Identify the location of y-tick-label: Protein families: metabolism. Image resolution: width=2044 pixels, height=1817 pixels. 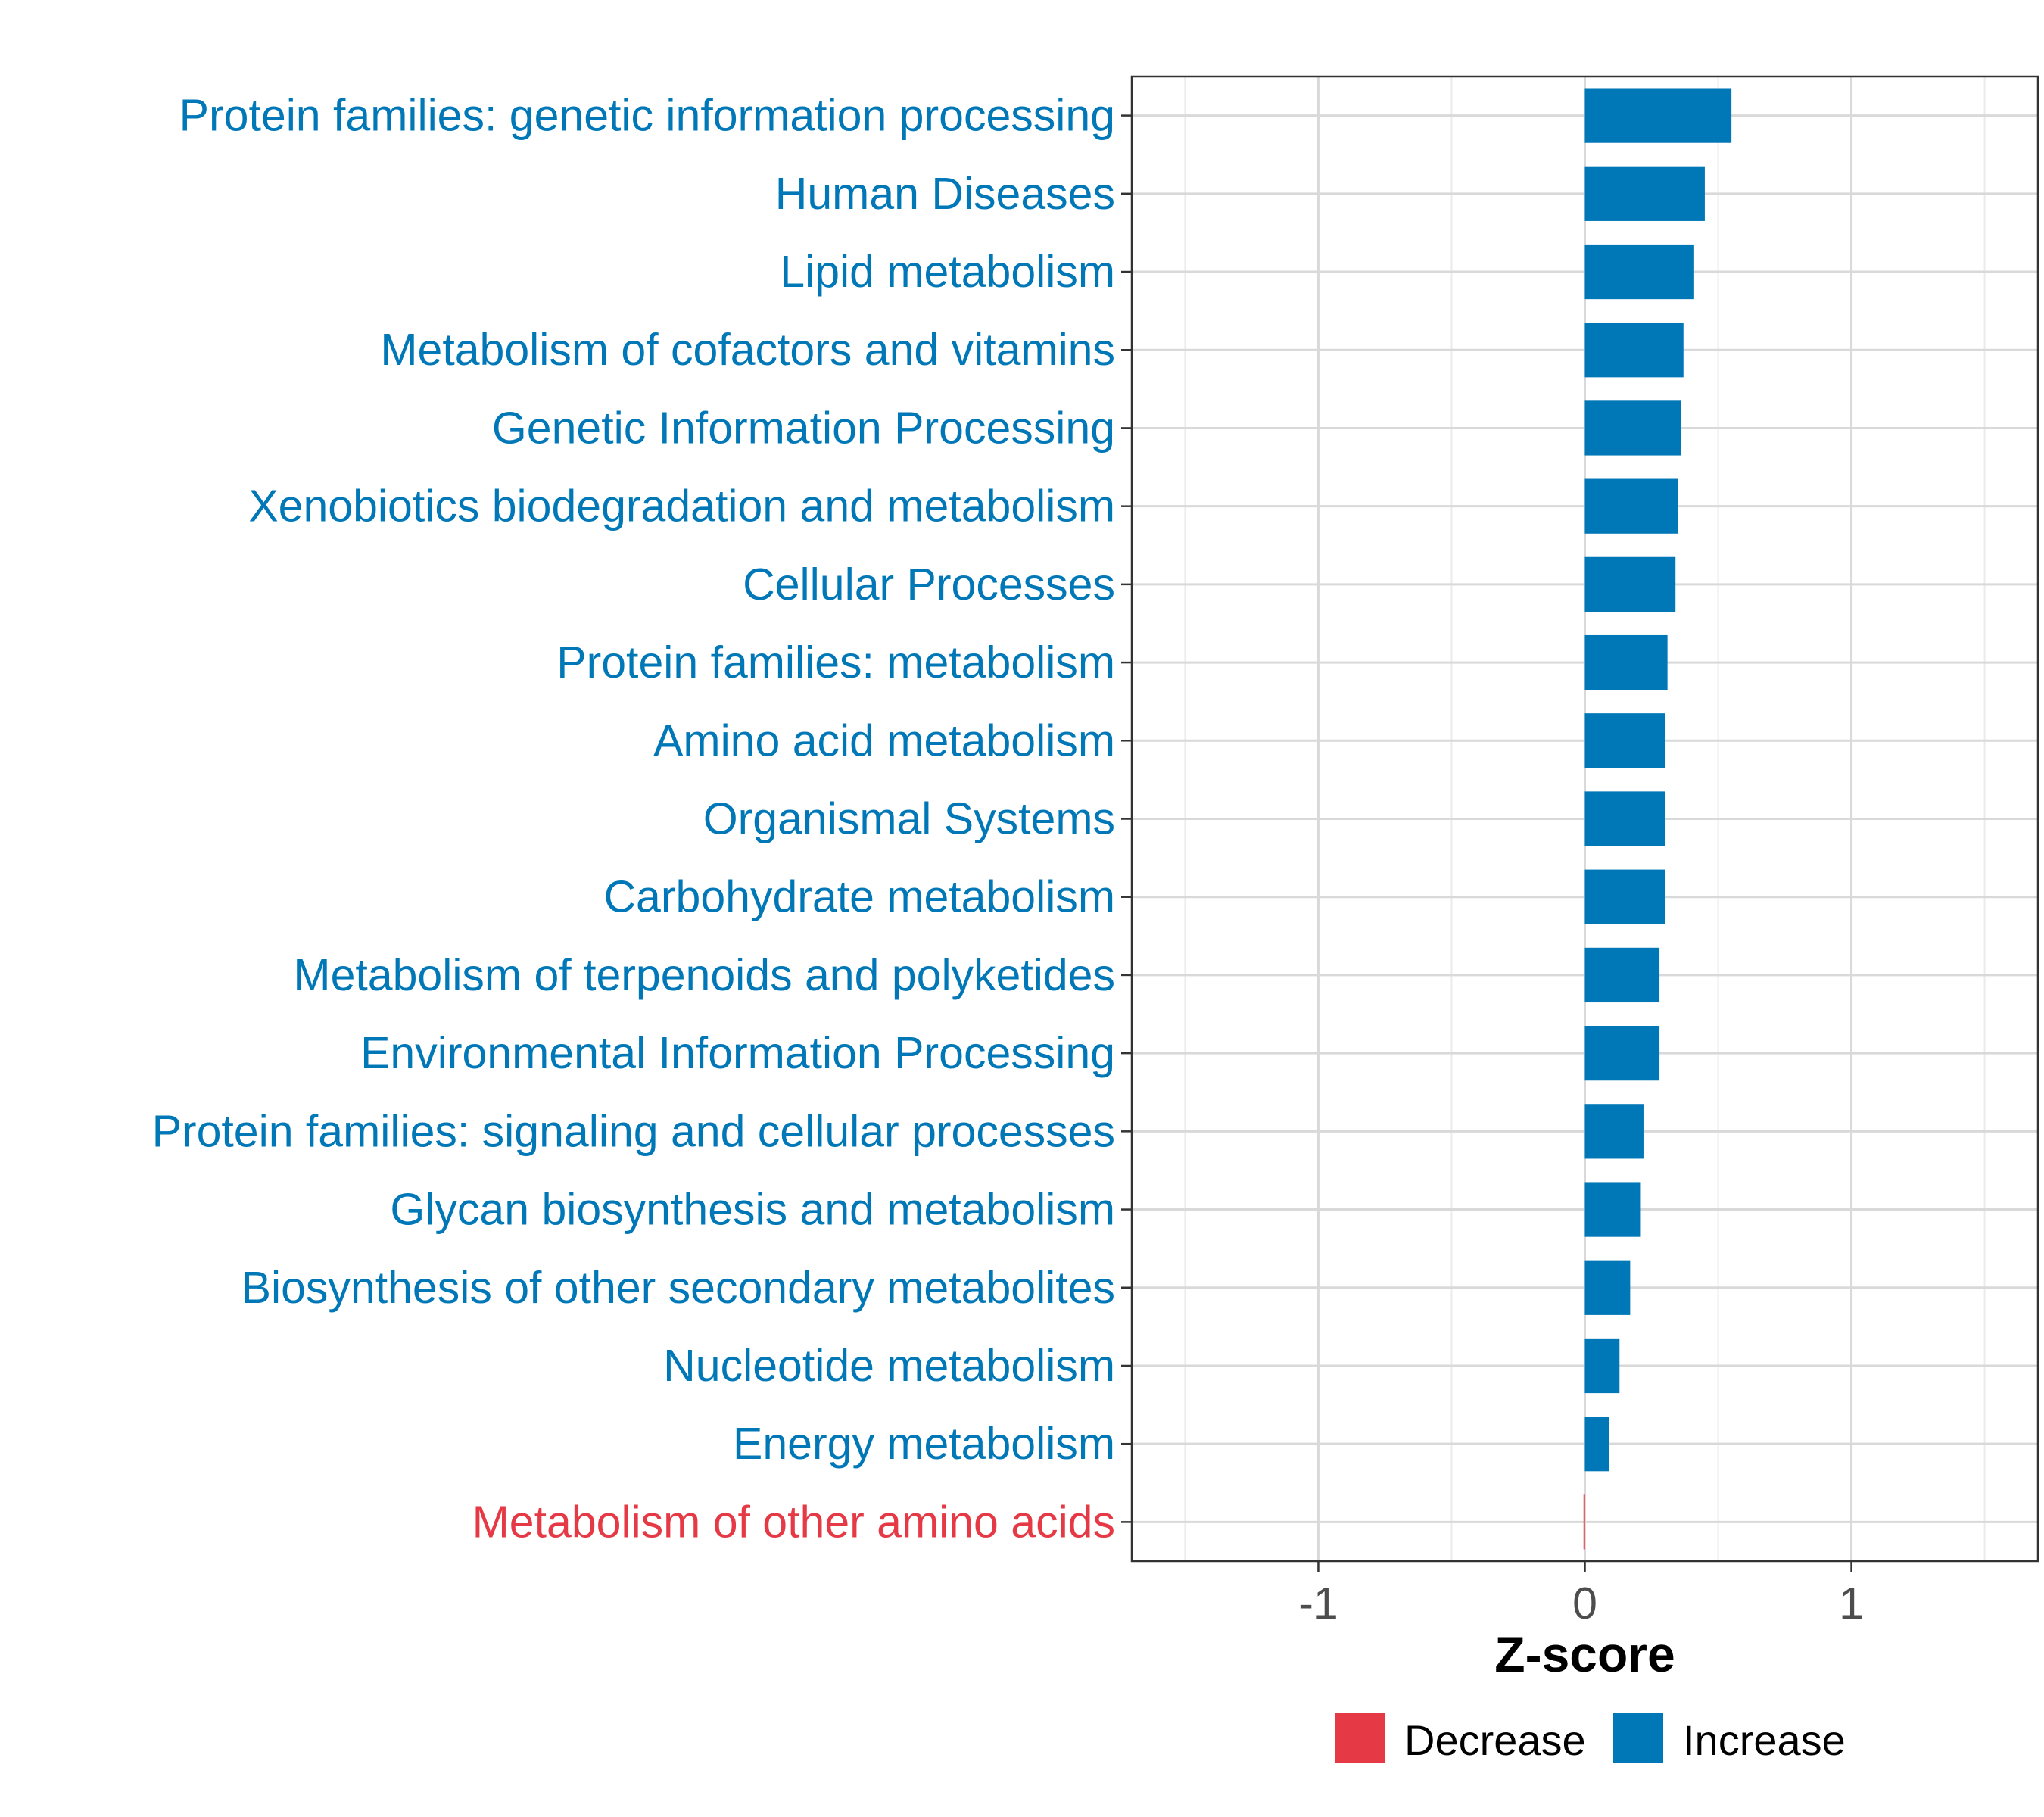
(835, 662).